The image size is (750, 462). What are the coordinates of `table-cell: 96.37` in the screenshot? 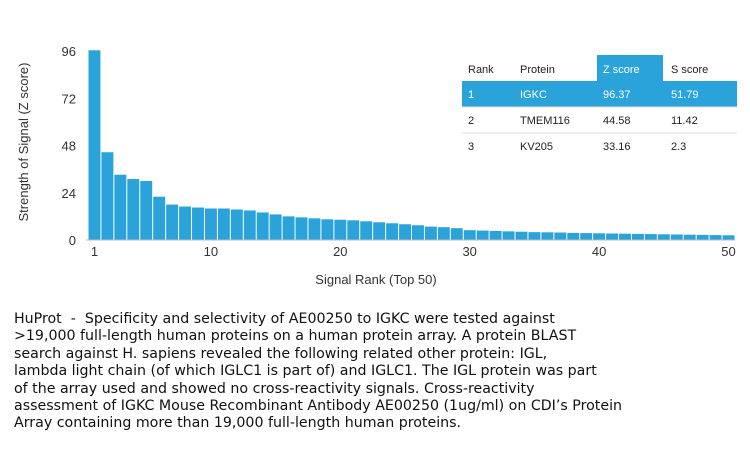 It's located at (617, 95).